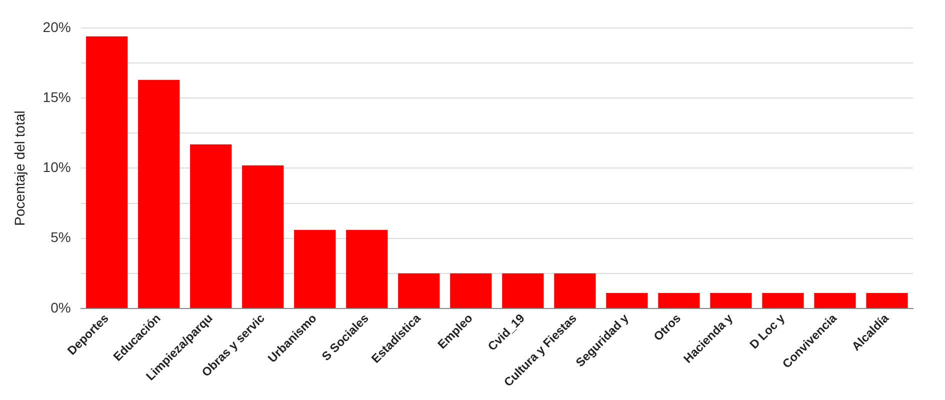 This screenshot has width=945, height=400. I want to click on x-tick-label: D Loc y, so click(767, 331).